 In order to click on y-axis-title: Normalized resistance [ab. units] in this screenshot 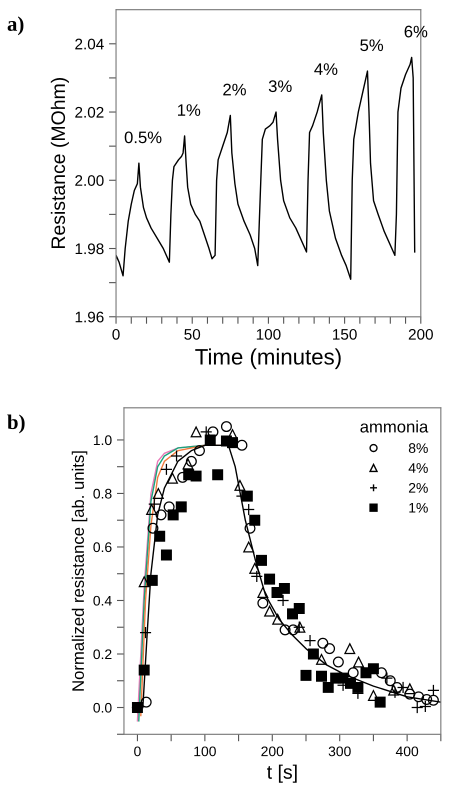, I will do `click(80, 571)`.